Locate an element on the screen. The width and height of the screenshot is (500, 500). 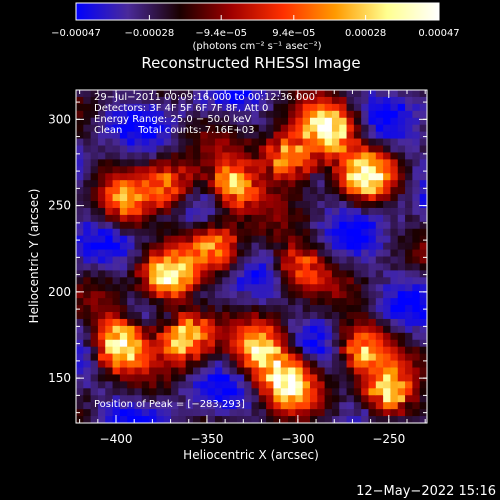
colorbar-tick-label: −9.4e−05 is located at coordinates (221, 33).